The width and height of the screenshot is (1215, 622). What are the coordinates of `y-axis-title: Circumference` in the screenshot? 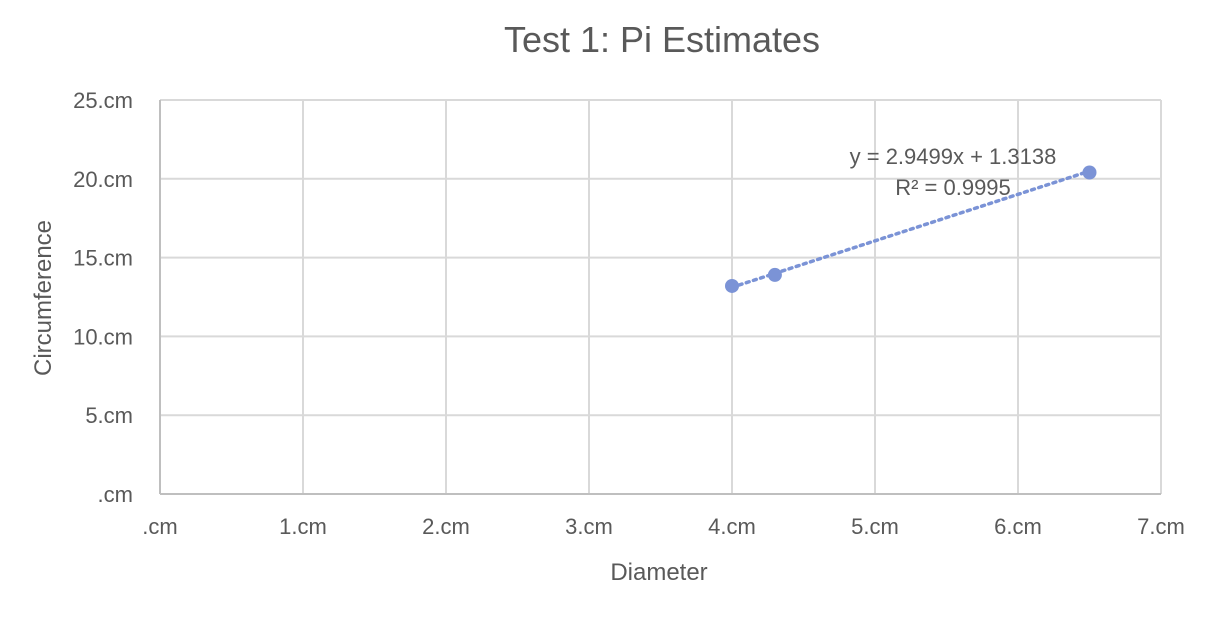 It's located at (43, 298).